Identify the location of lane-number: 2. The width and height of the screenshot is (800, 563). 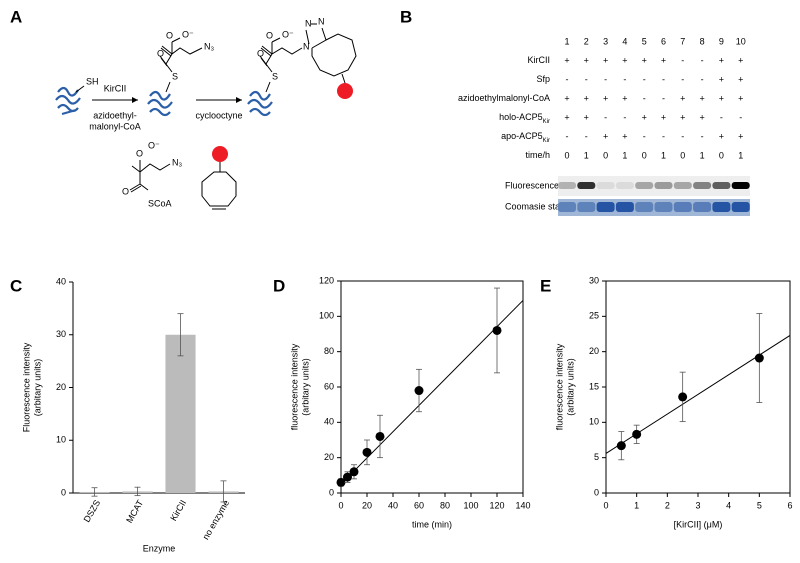
(586, 41).